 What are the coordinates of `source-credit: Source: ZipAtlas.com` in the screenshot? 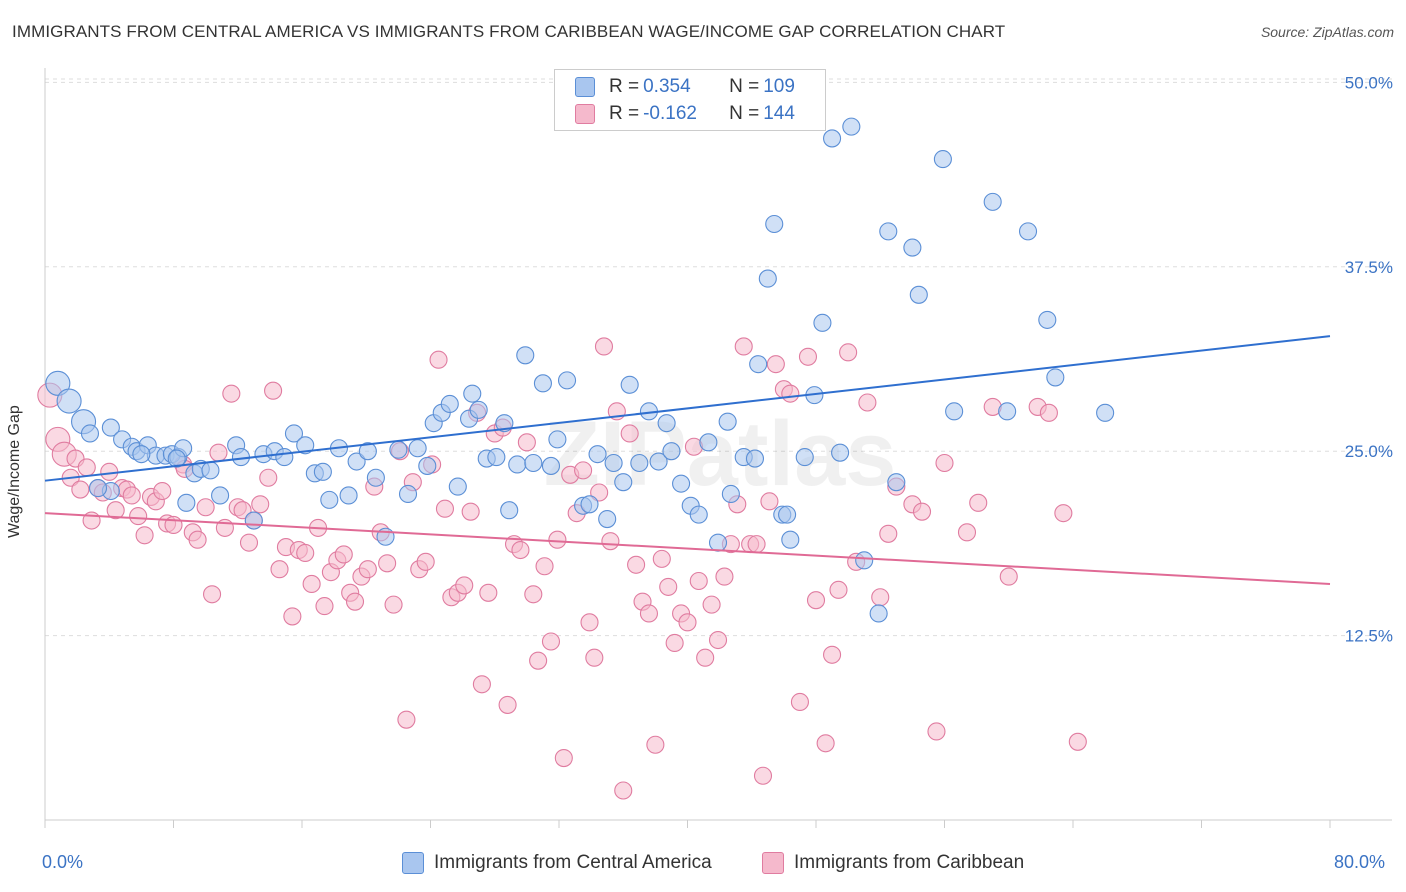 It's located at (1327, 32).